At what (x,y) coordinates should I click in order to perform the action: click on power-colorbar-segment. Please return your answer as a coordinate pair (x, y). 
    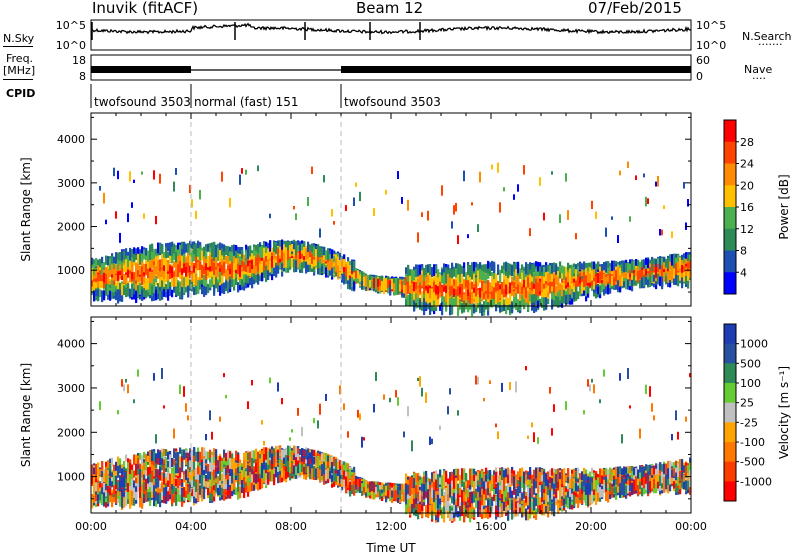
    Looking at the image, I should click on (730, 152).